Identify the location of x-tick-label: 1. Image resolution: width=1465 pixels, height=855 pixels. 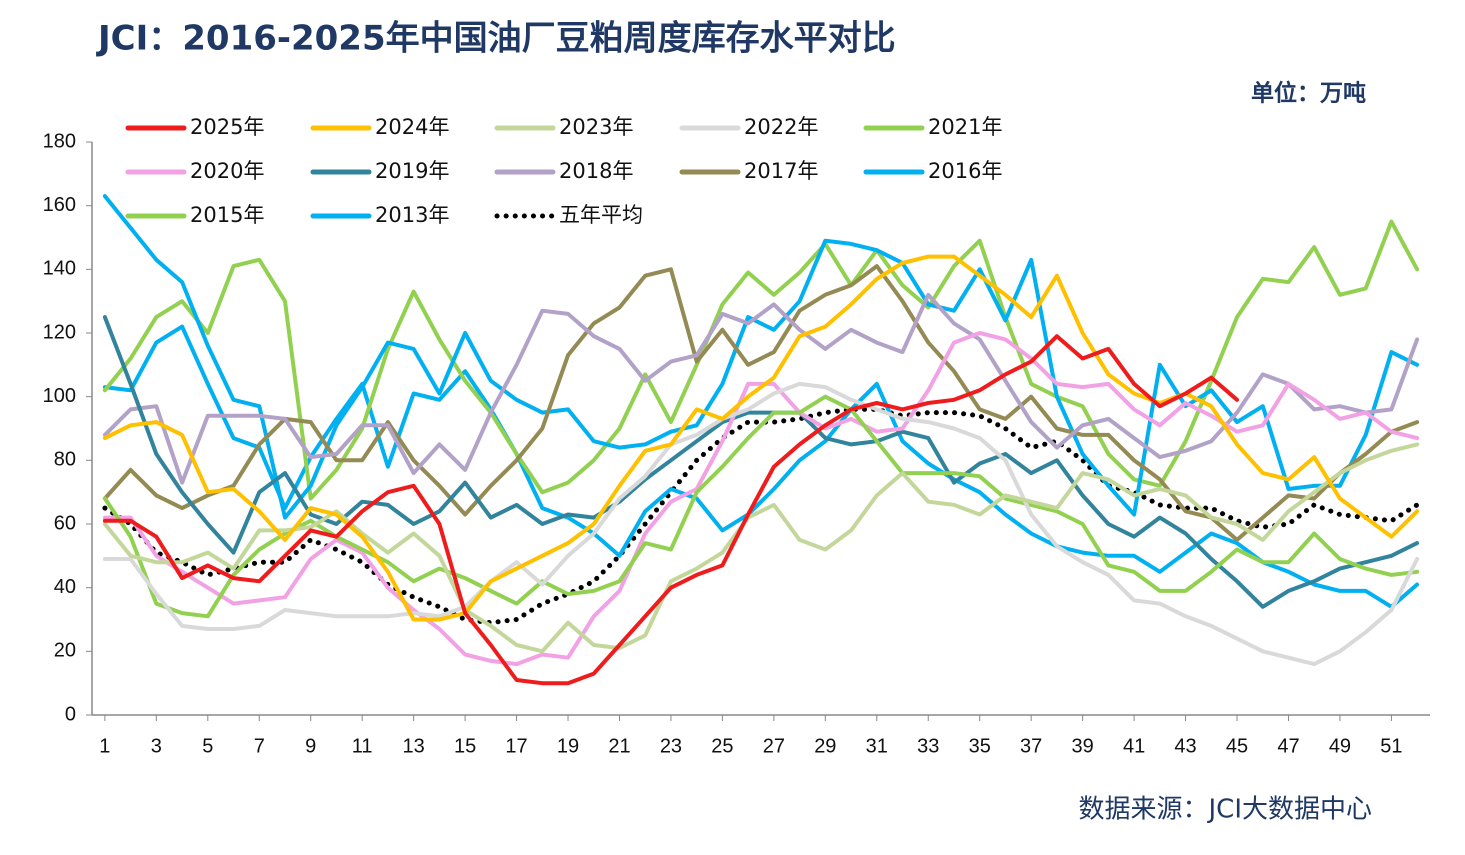
(104, 746).